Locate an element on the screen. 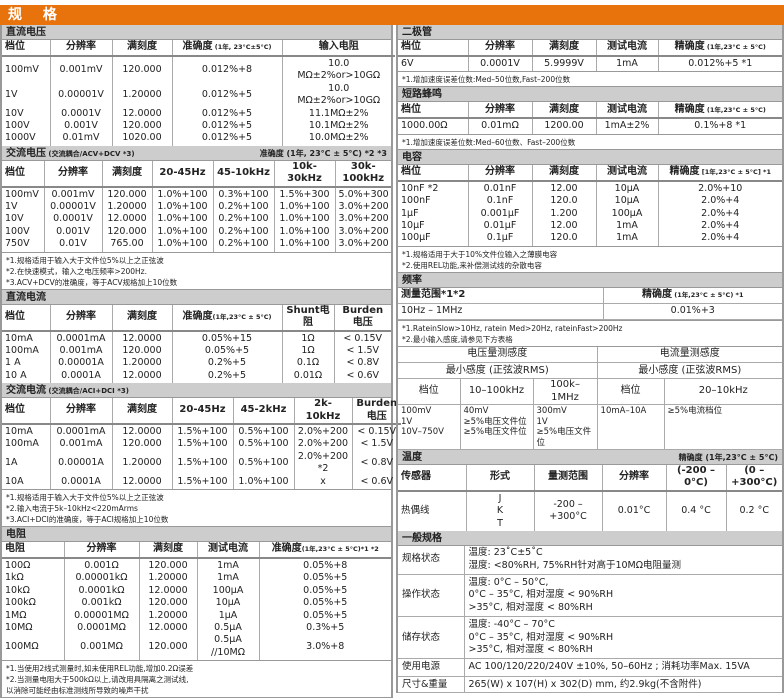 This screenshot has height=698, width=784. table-cell: 120.0 is located at coordinates (564, 201).